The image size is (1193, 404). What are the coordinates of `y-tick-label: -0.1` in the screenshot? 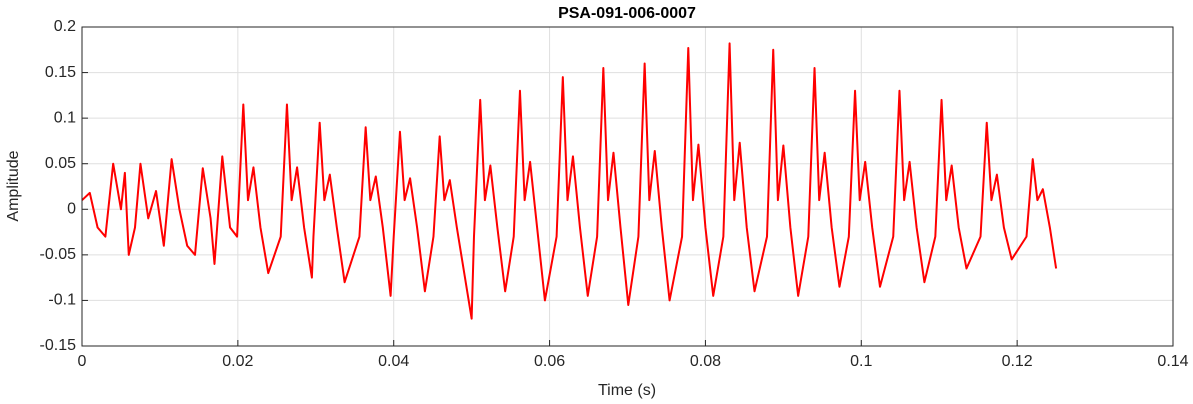 It's located at (62, 300).